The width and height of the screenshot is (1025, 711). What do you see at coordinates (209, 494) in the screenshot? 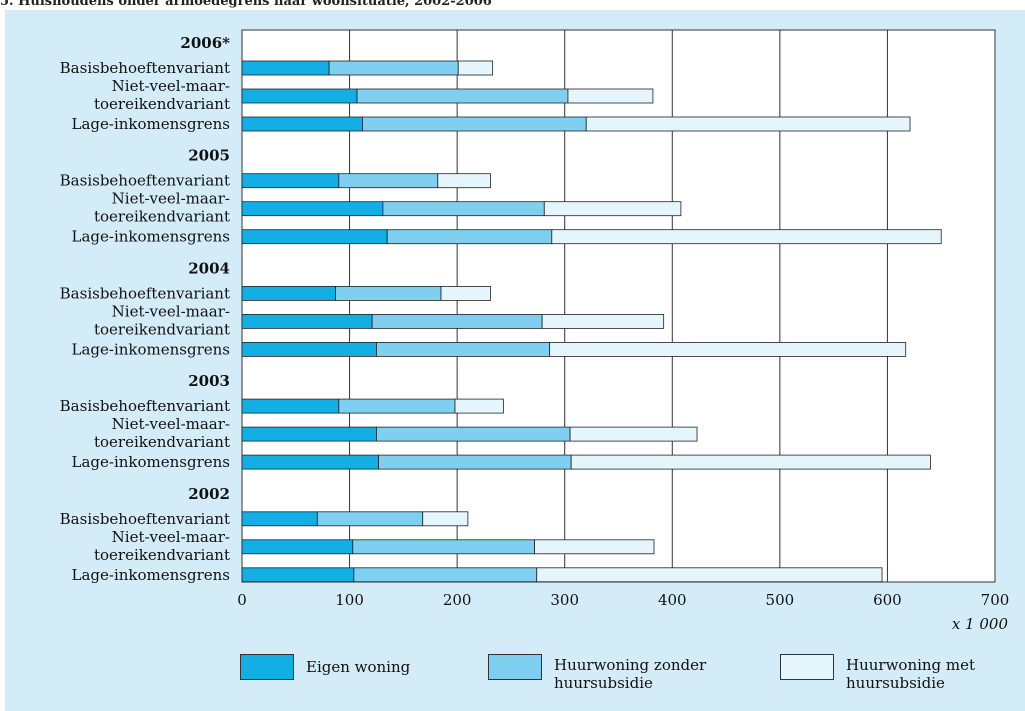
I see `year-label-2002: 2002` at bounding box center [209, 494].